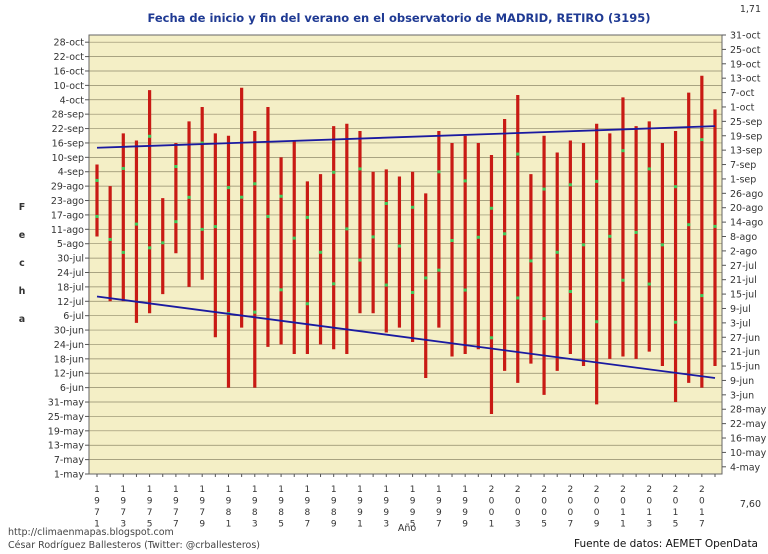 Image resolution: width=768 pixels, height=554 pixels. Describe the element at coordinates (22, 235) in the screenshot. I see `y-axis-label-char: e` at that location.